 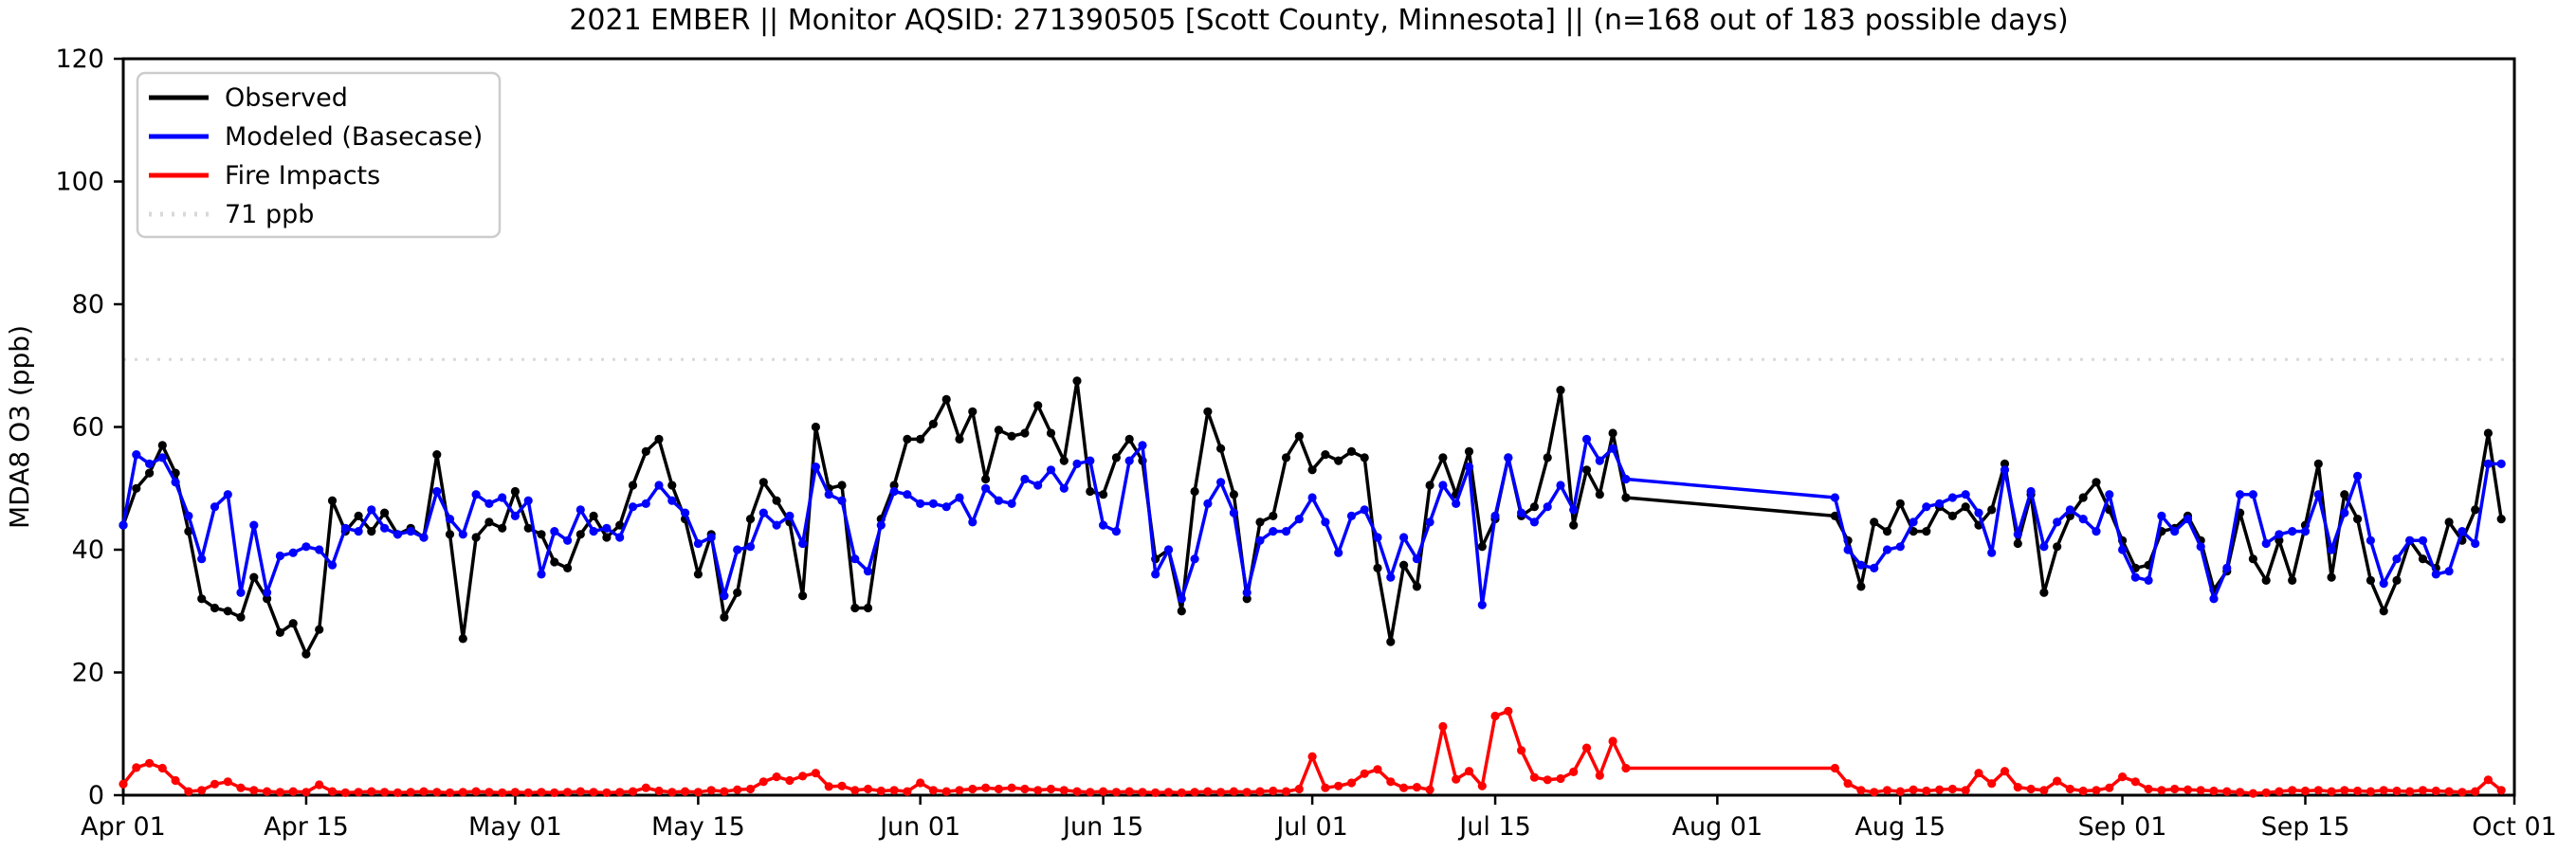 I want to click on legend-label-modeled-basecase-: Modeled (Basecase), so click(x=354, y=137).